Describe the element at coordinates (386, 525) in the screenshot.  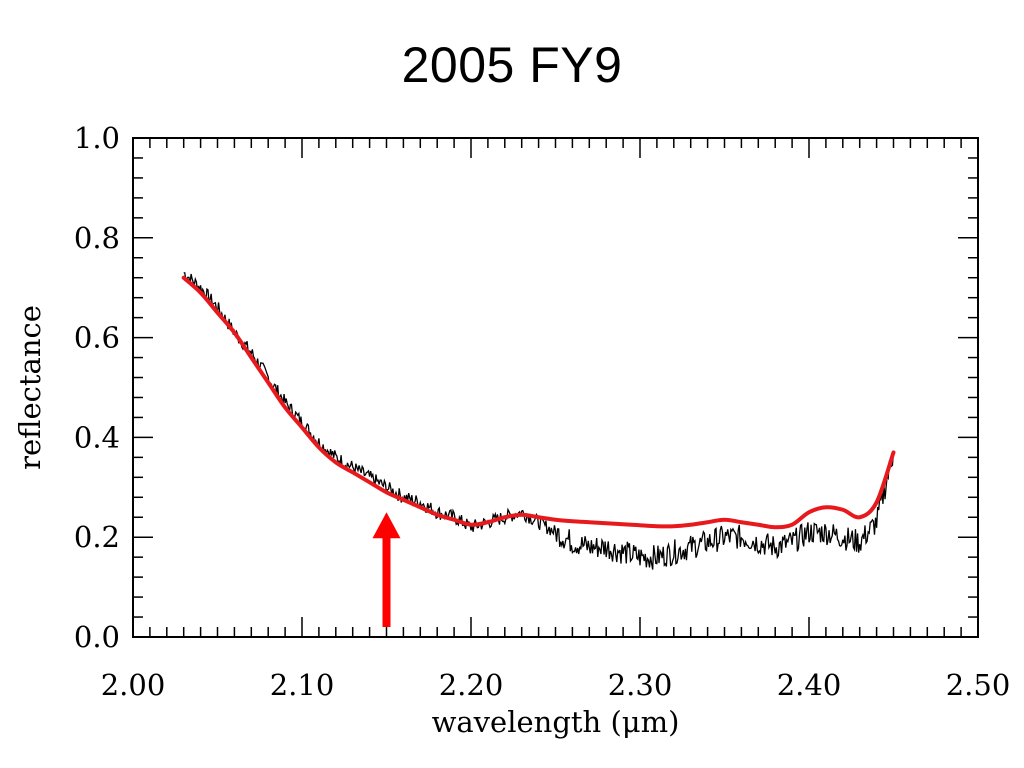
I see `arrow-head` at that location.